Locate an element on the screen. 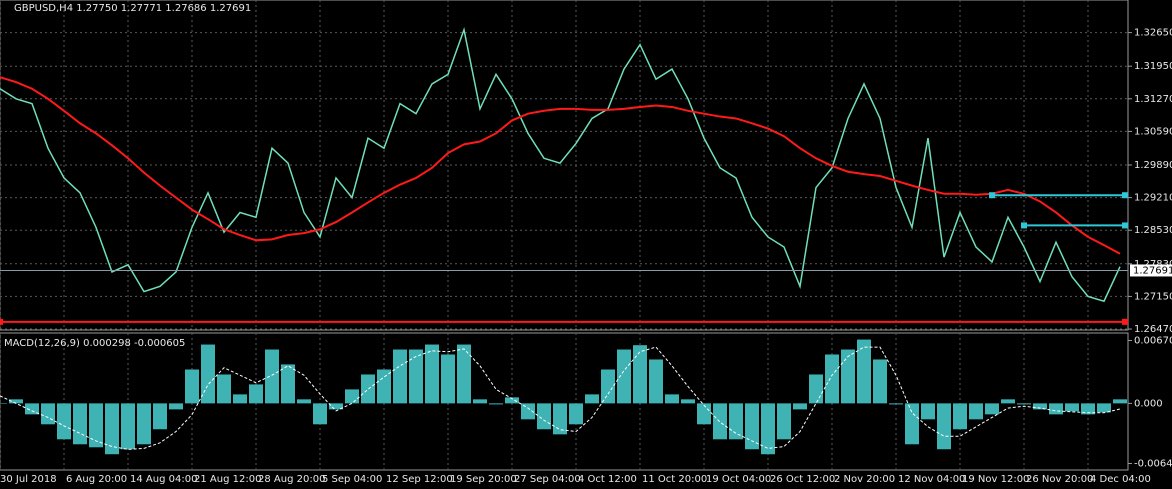 This screenshot has height=489, width=1172. y-tick-label: 1.31950 is located at coordinates (1153, 66).